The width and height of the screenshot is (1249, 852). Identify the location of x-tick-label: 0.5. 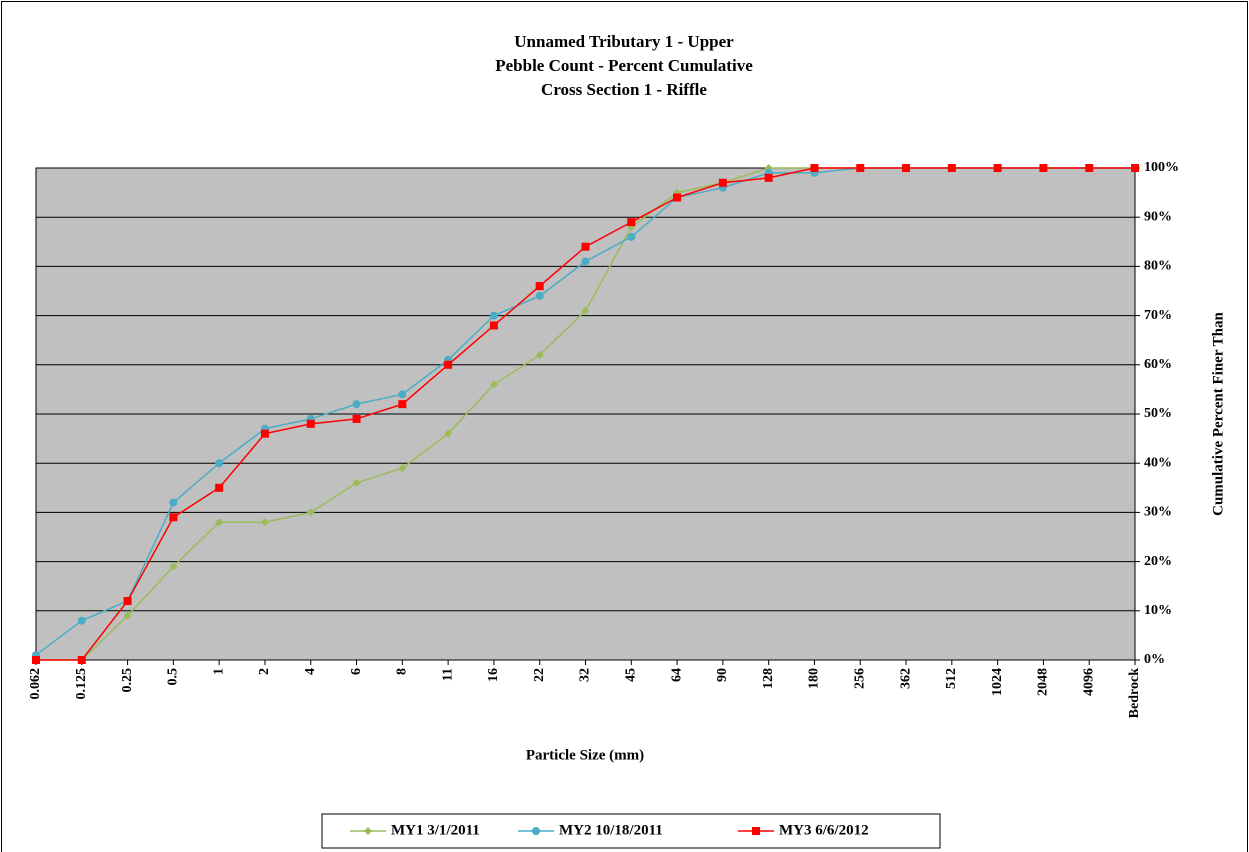
(173, 677).